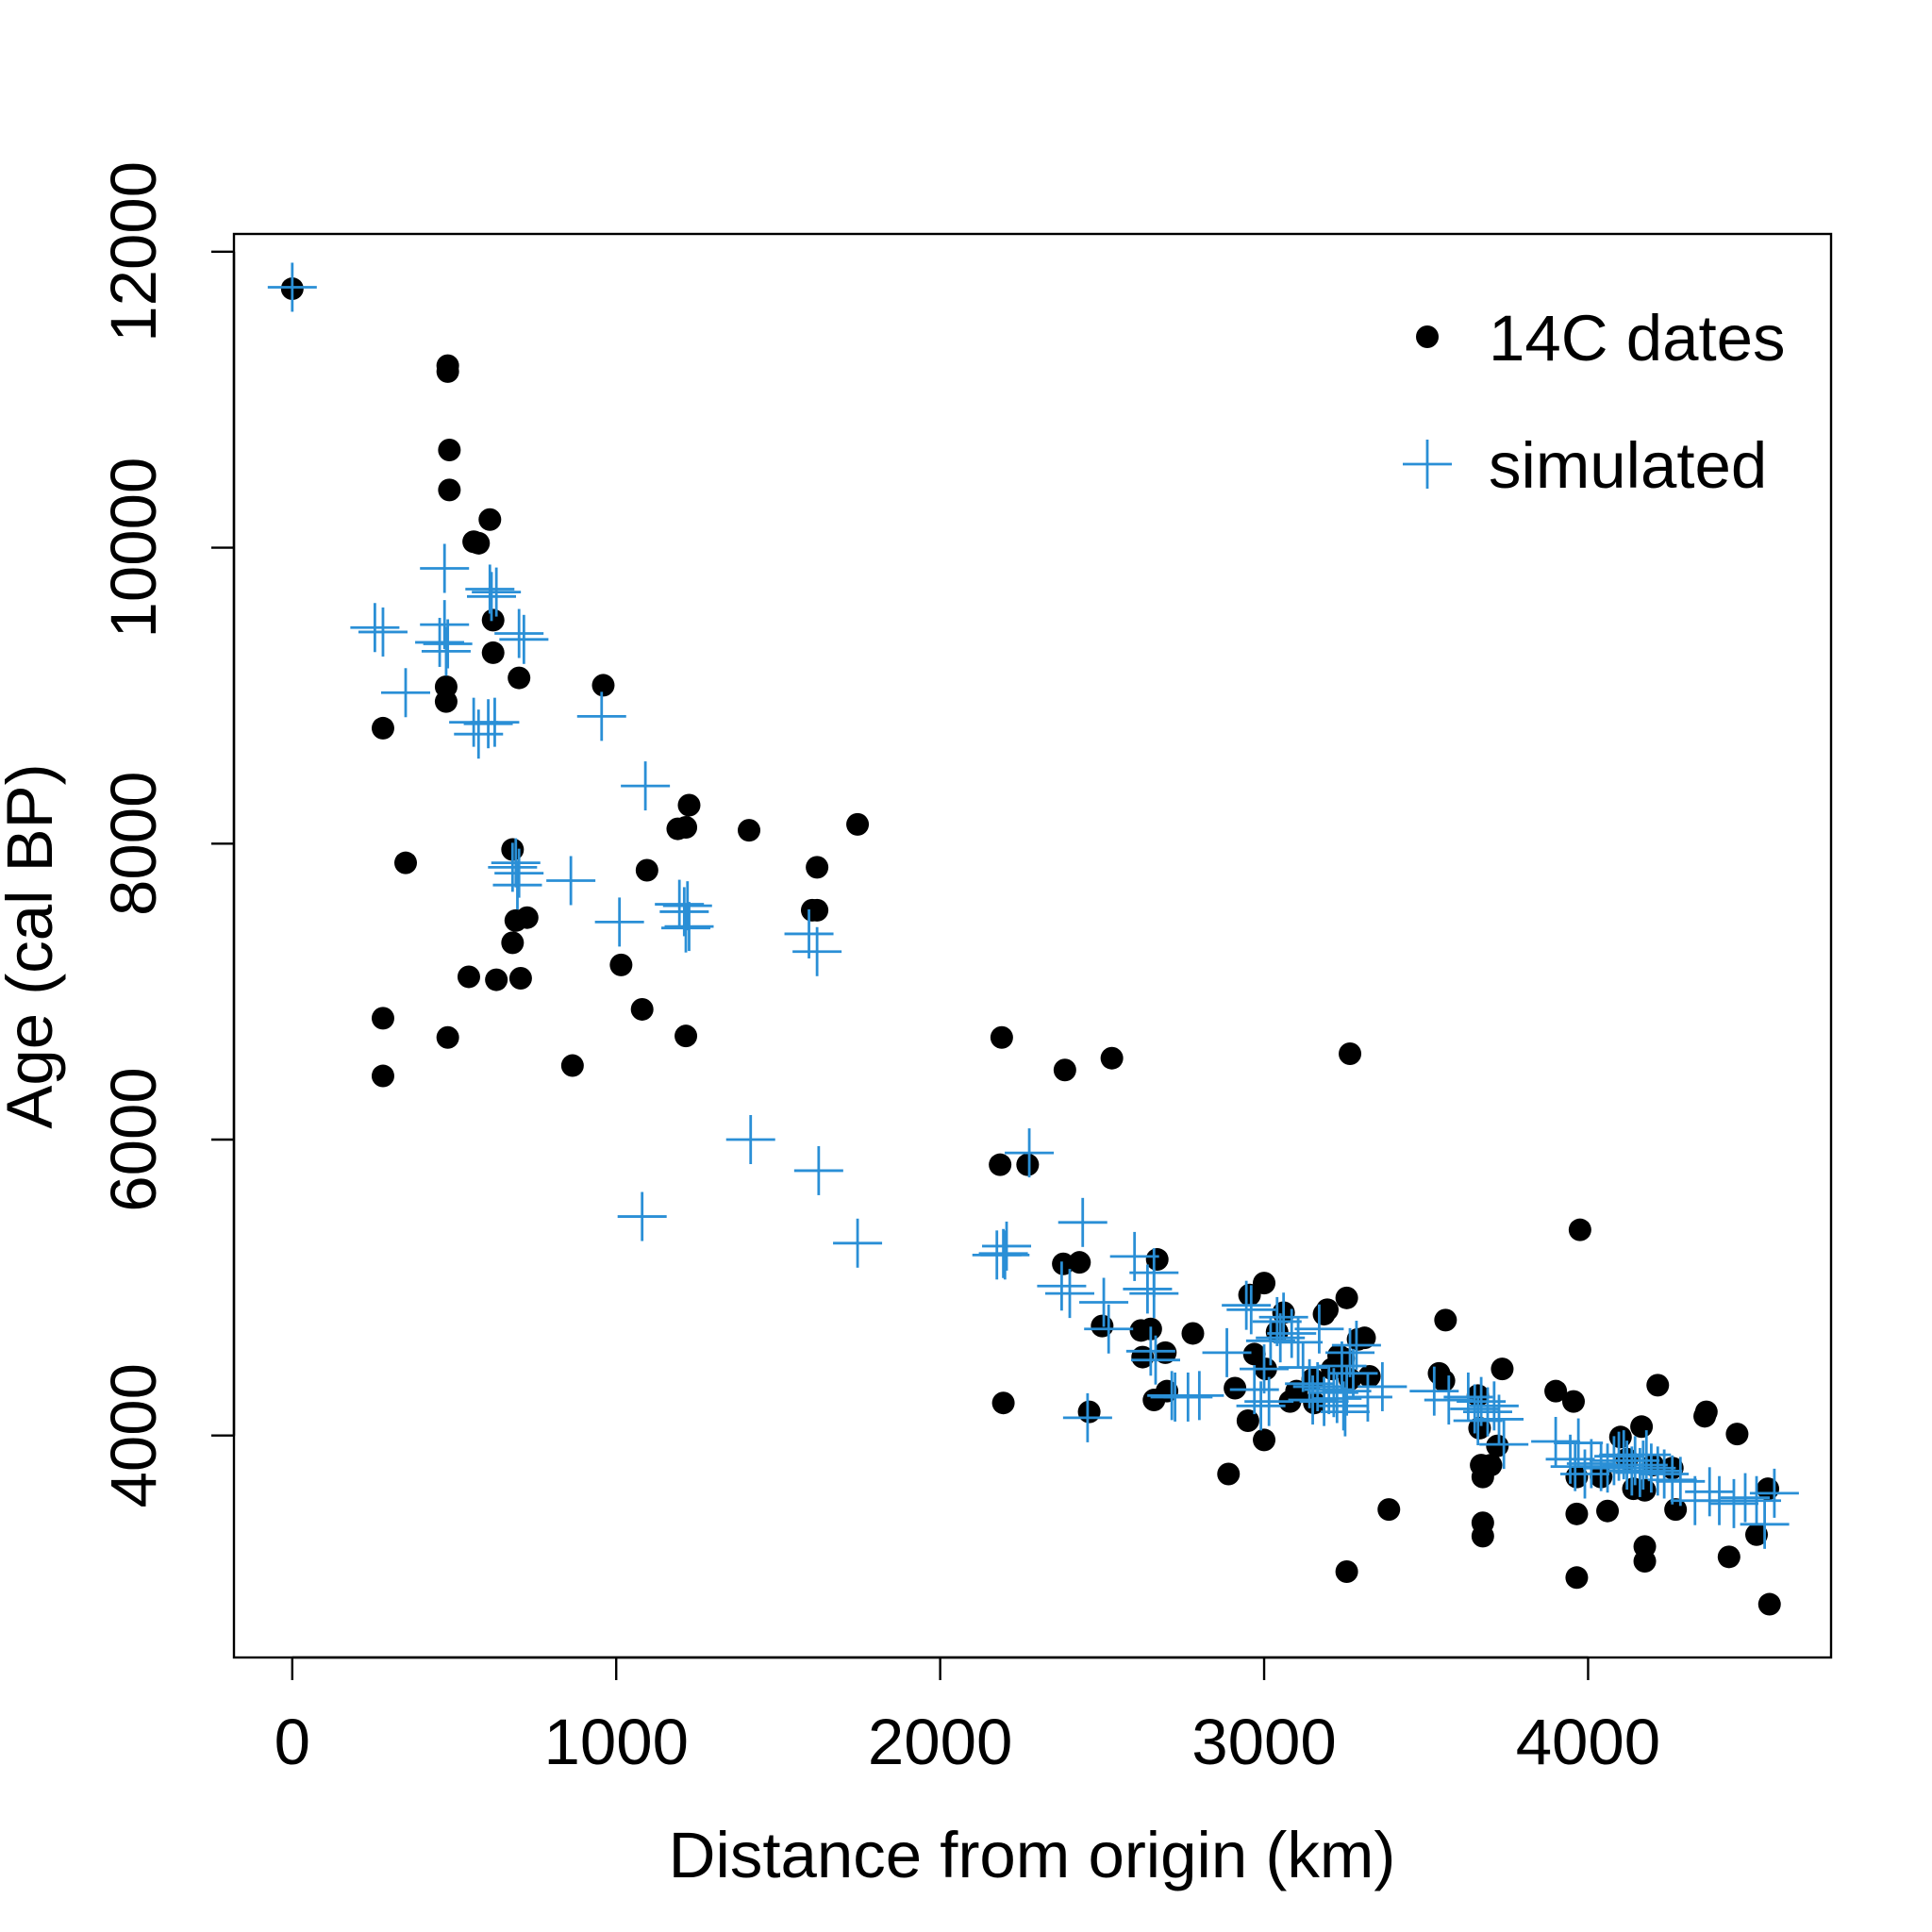 The width and height of the screenshot is (1932, 1932). Describe the element at coordinates (133, 1435) in the screenshot. I see `y-tick-label: 4000` at that location.